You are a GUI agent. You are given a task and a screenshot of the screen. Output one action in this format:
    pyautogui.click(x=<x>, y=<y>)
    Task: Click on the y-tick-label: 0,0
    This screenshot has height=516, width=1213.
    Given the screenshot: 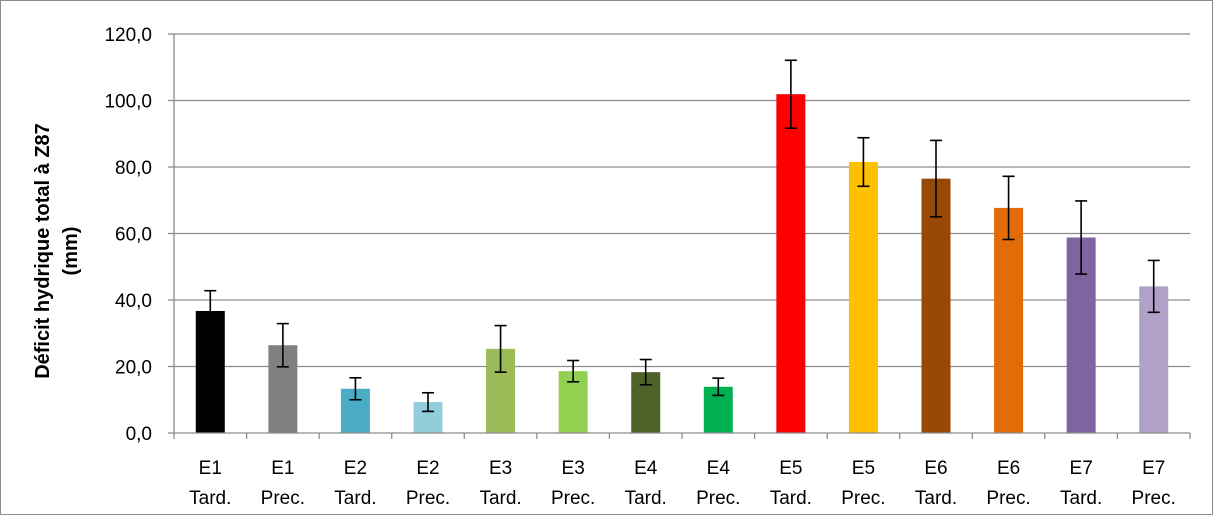 What is the action you would take?
    pyautogui.click(x=139, y=434)
    